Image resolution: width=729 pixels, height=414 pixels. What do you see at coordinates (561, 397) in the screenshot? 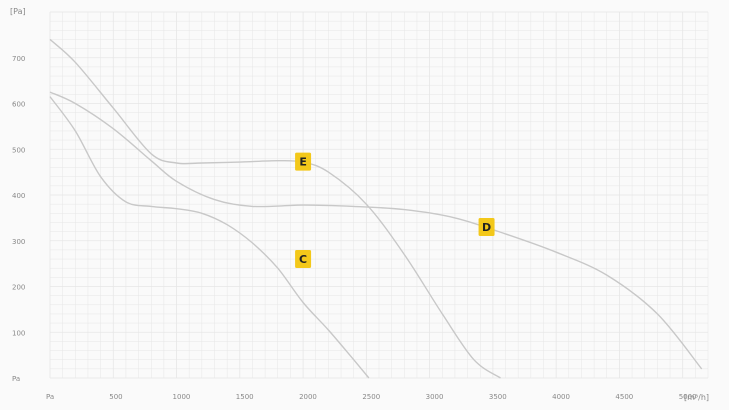
I see `x-tick-label: 4000` at bounding box center [561, 397].